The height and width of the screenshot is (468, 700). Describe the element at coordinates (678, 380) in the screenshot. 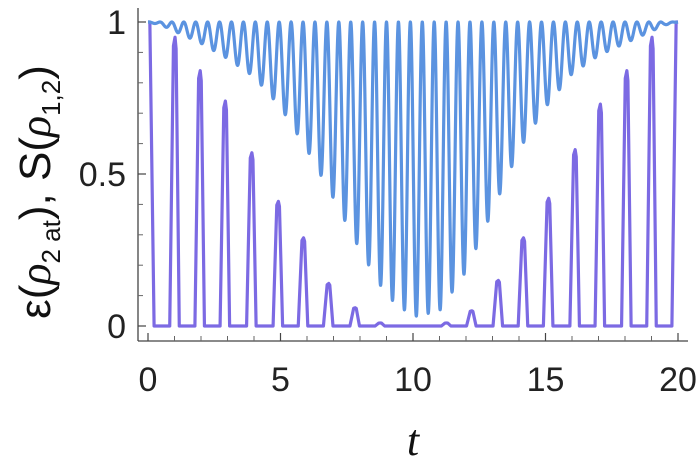

I see `x-tick-label-4: 20` at that location.